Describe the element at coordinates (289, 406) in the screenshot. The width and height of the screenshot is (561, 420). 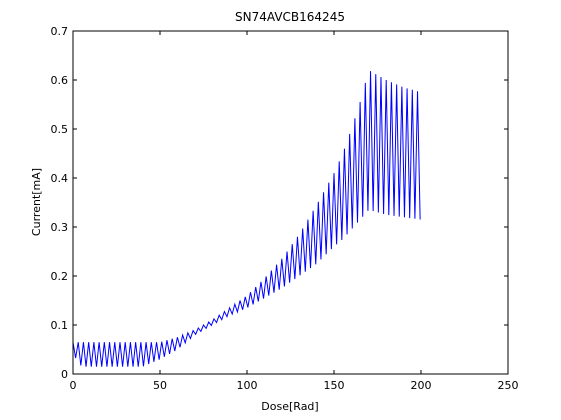
I see `x-axis-label: Dose[Rad]` at that location.